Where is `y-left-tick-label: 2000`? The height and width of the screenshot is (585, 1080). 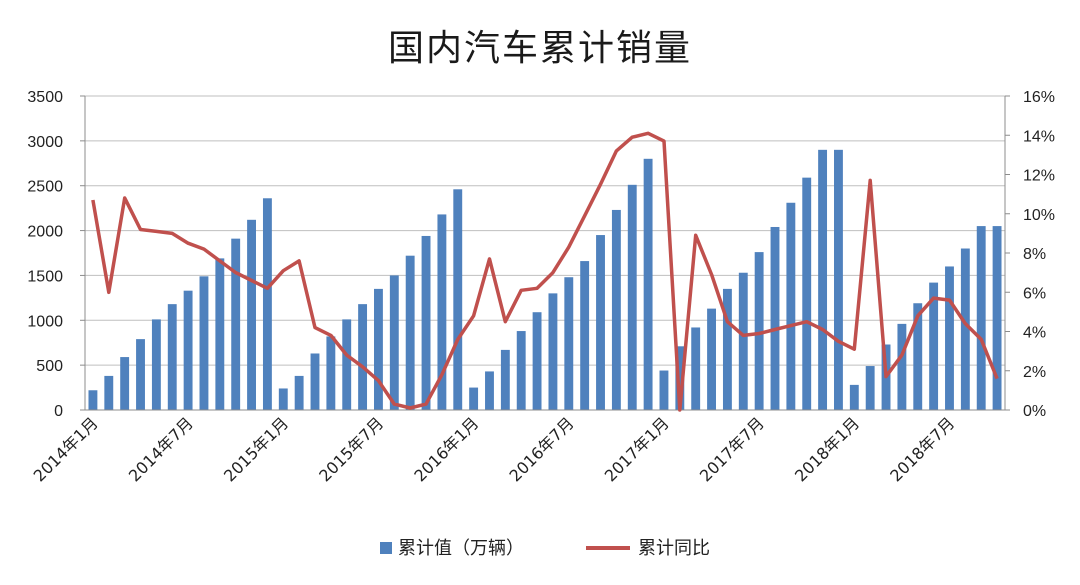 y-left-tick-label: 2000 is located at coordinates (45, 232).